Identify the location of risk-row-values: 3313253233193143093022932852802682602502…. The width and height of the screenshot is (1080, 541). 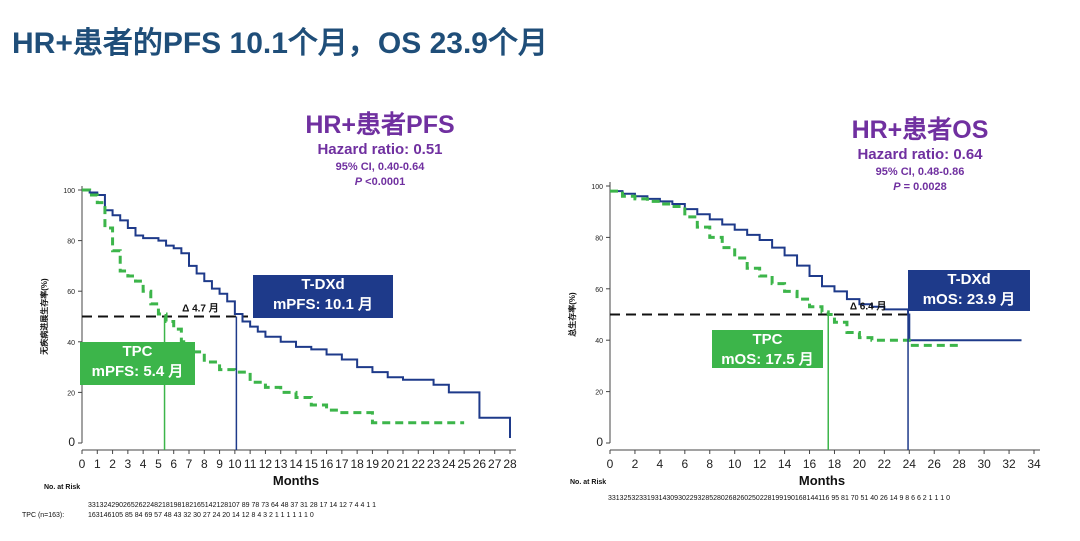
(779, 498).